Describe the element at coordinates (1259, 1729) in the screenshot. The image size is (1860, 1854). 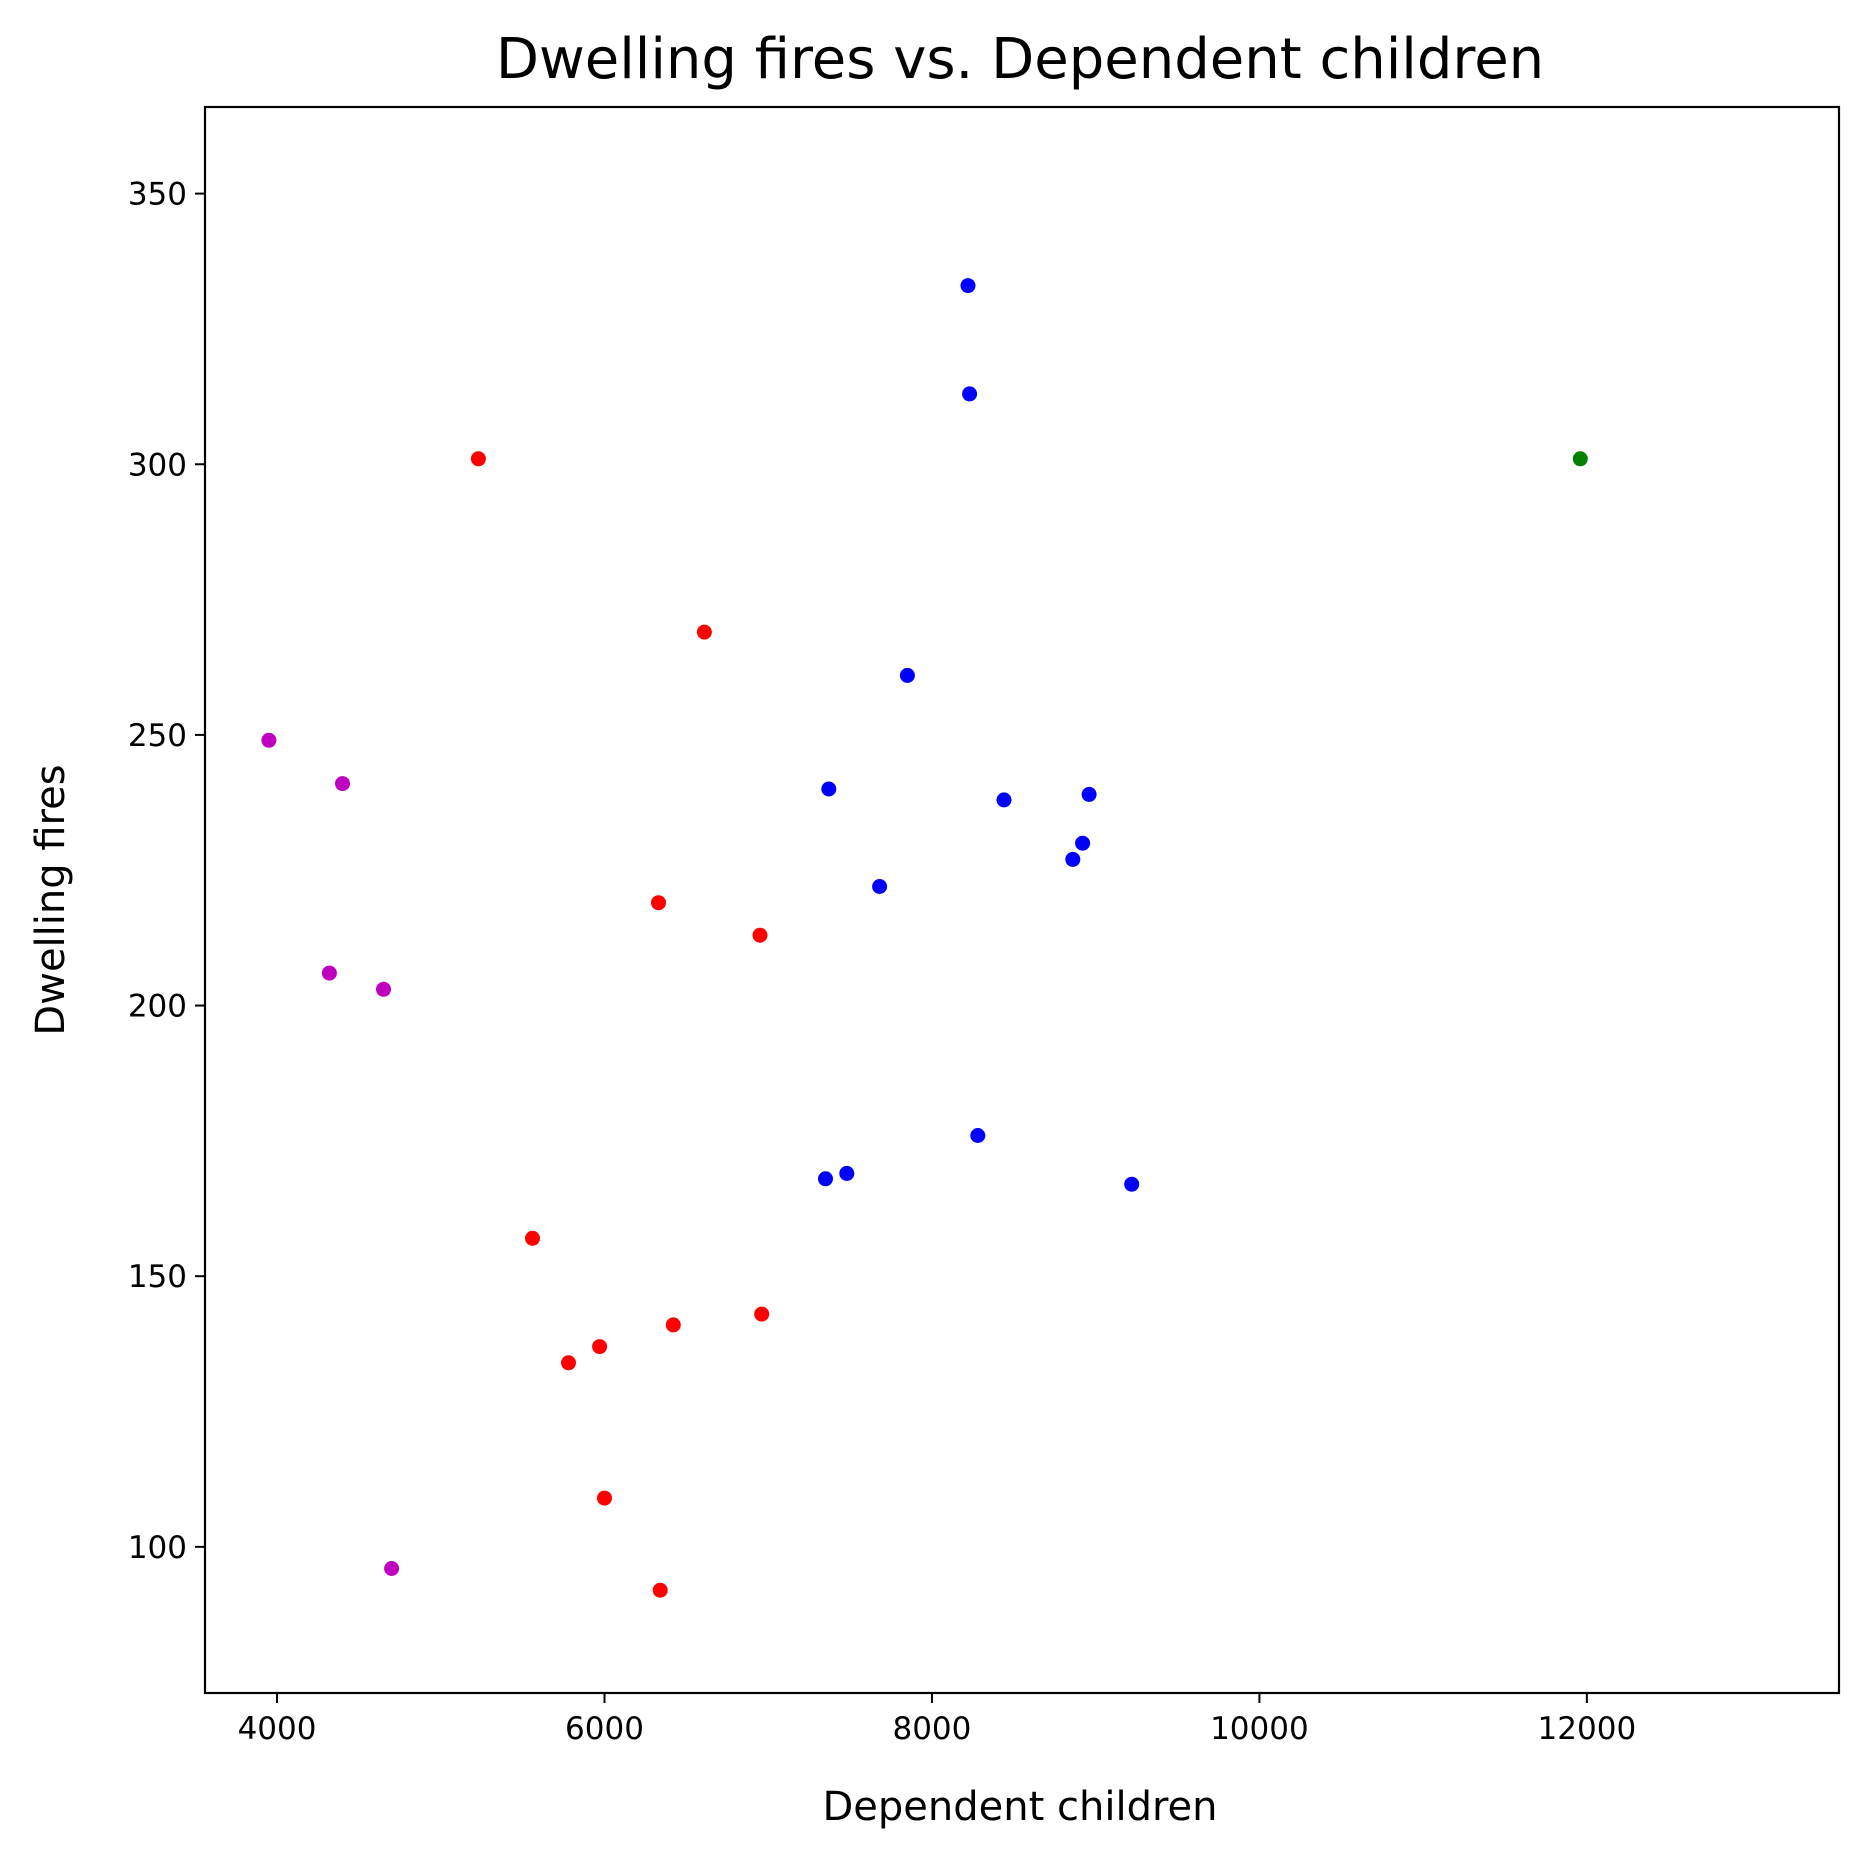
I see `x-tick-label: 10000` at that location.